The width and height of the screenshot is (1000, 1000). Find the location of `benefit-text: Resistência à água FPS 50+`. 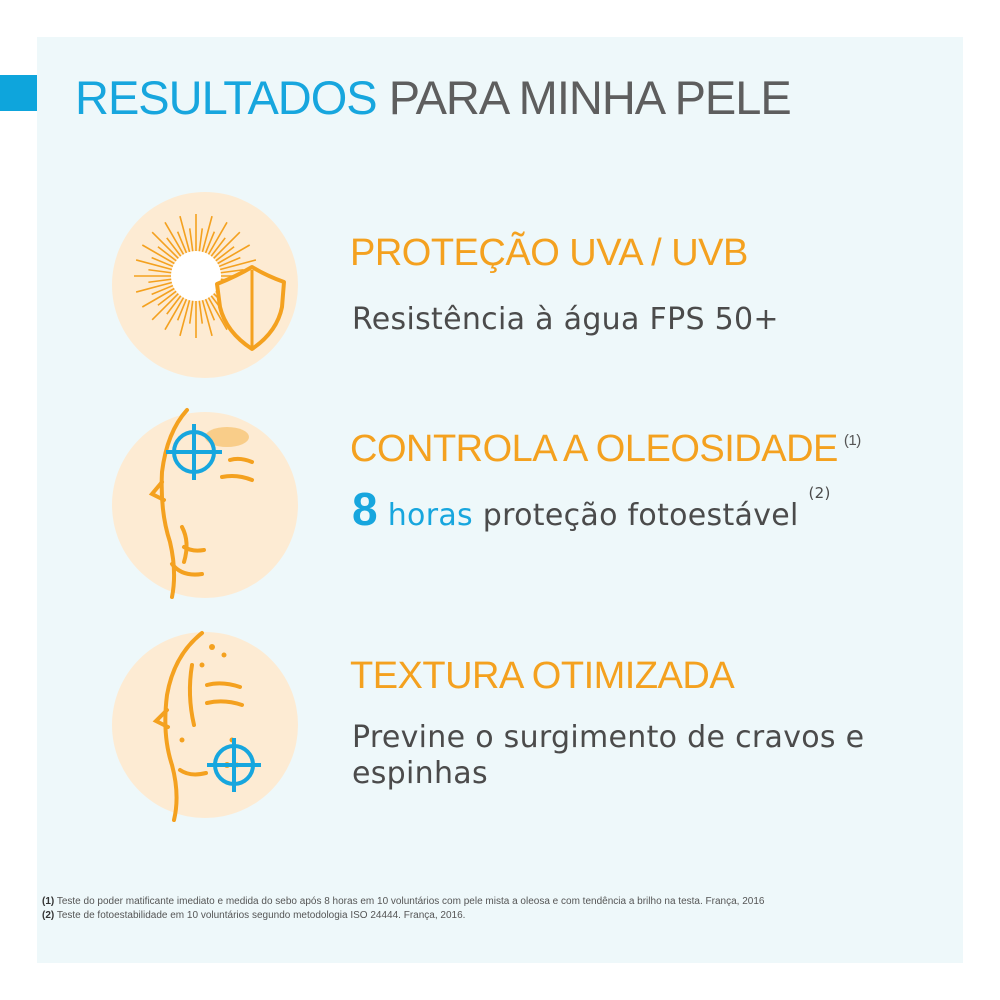

benefit-text: Resistência à água FPS 50+ is located at coordinates (565, 319).